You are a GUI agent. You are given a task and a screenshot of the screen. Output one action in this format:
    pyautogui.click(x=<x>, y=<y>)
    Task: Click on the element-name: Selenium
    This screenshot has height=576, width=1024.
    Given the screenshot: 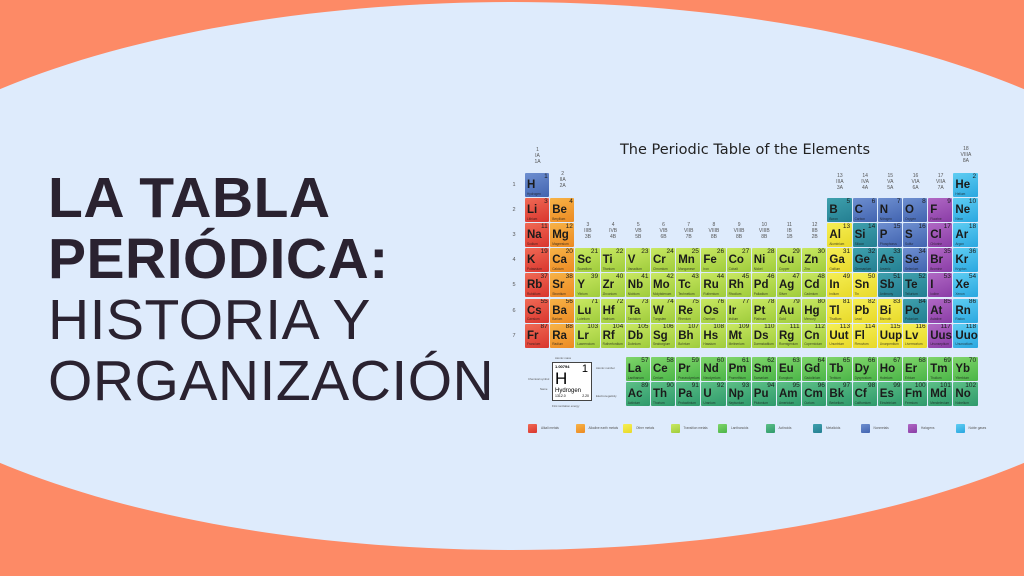 What is the action you would take?
    pyautogui.click(x=912, y=268)
    